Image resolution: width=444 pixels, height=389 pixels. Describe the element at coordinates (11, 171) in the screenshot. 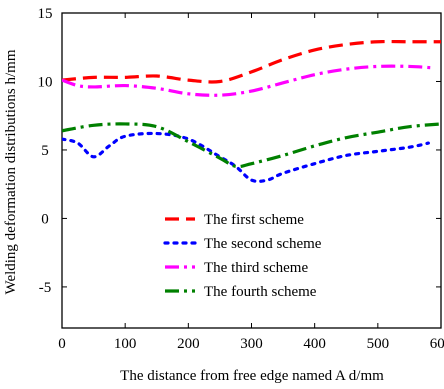

I see `y-axis-title: Welding deformation distributions h/mm` at that location.